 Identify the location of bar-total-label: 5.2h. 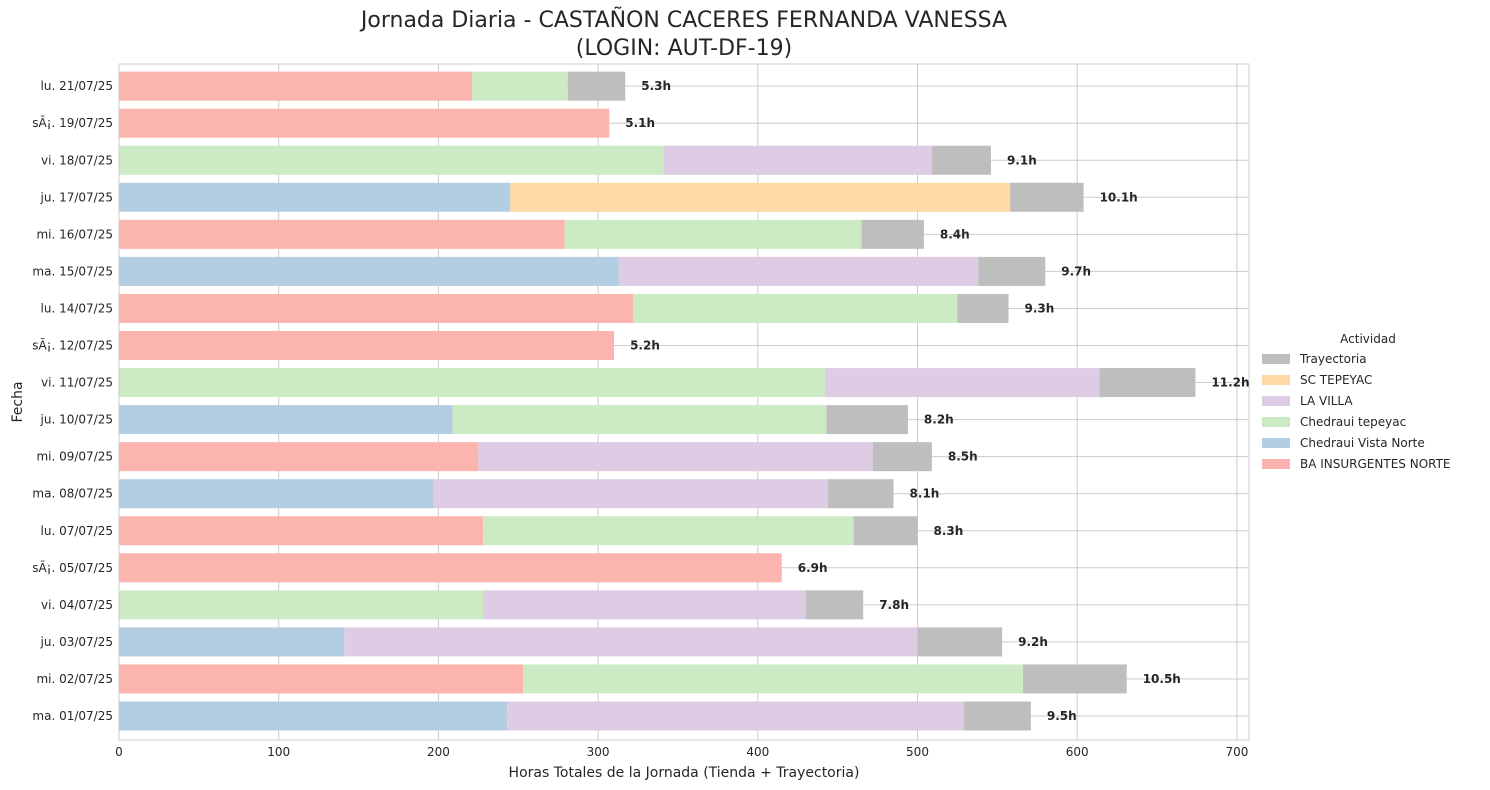
(645, 346).